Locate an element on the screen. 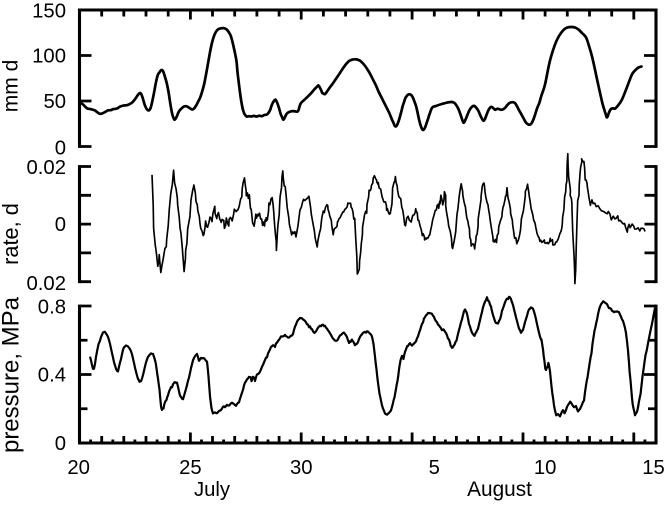  svg-text: 50 is located at coordinates (54, 102).